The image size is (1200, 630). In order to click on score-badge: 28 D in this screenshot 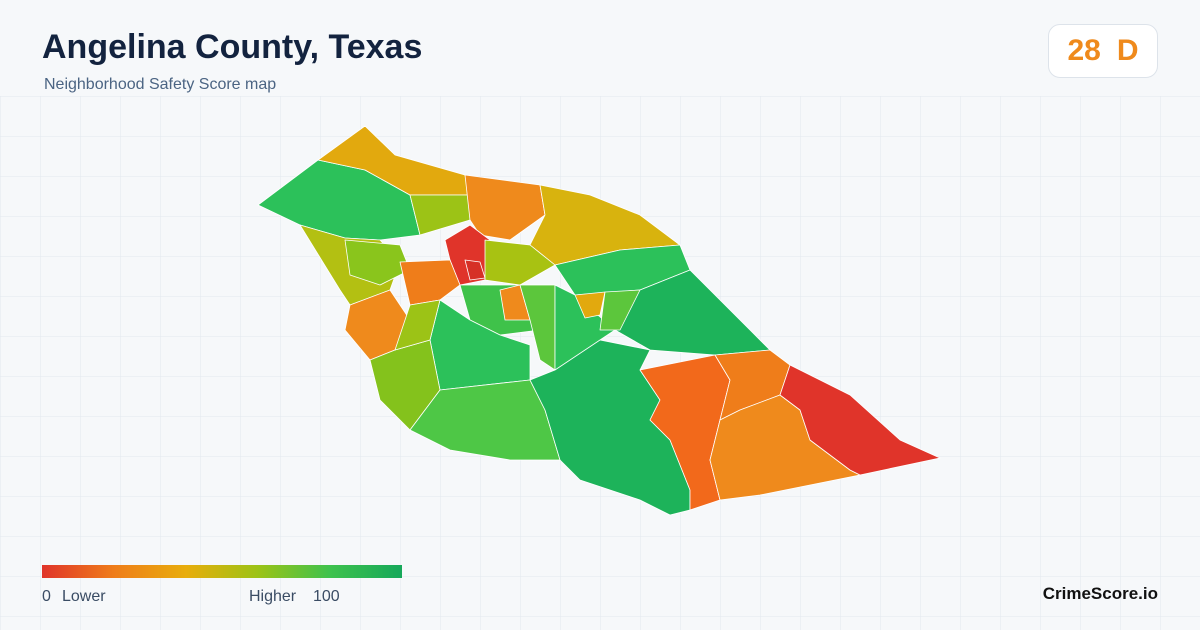, I will do `click(1103, 51)`.